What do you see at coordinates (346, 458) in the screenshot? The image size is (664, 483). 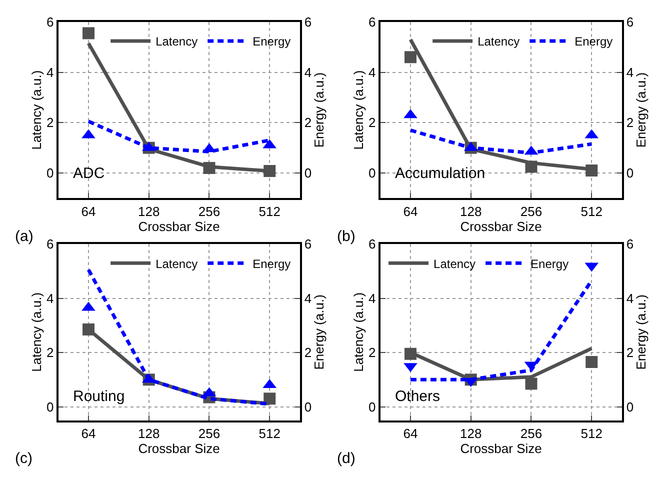 I see `text: (d)` at bounding box center [346, 458].